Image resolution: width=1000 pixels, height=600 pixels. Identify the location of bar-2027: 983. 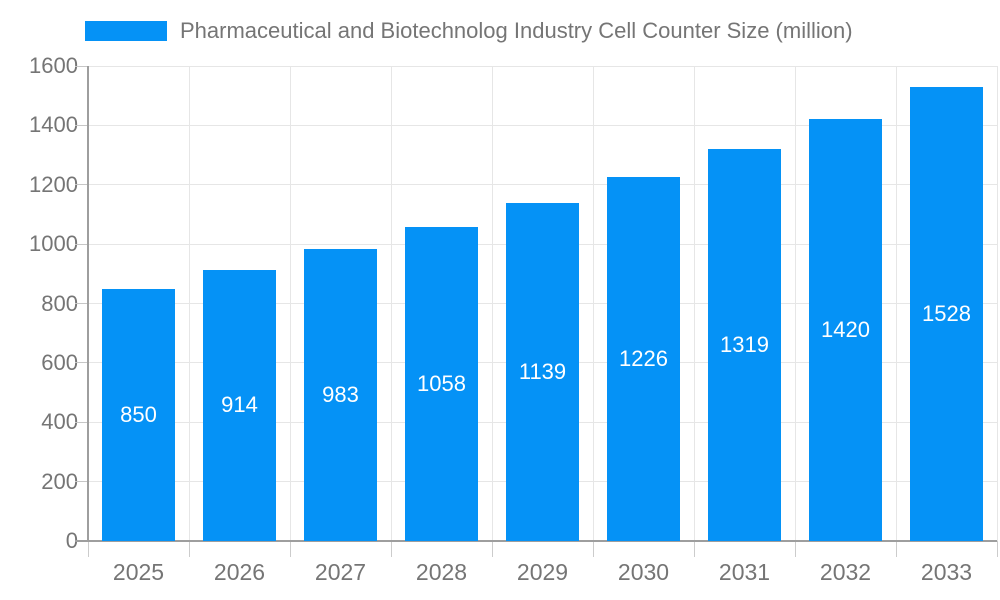
(340, 395).